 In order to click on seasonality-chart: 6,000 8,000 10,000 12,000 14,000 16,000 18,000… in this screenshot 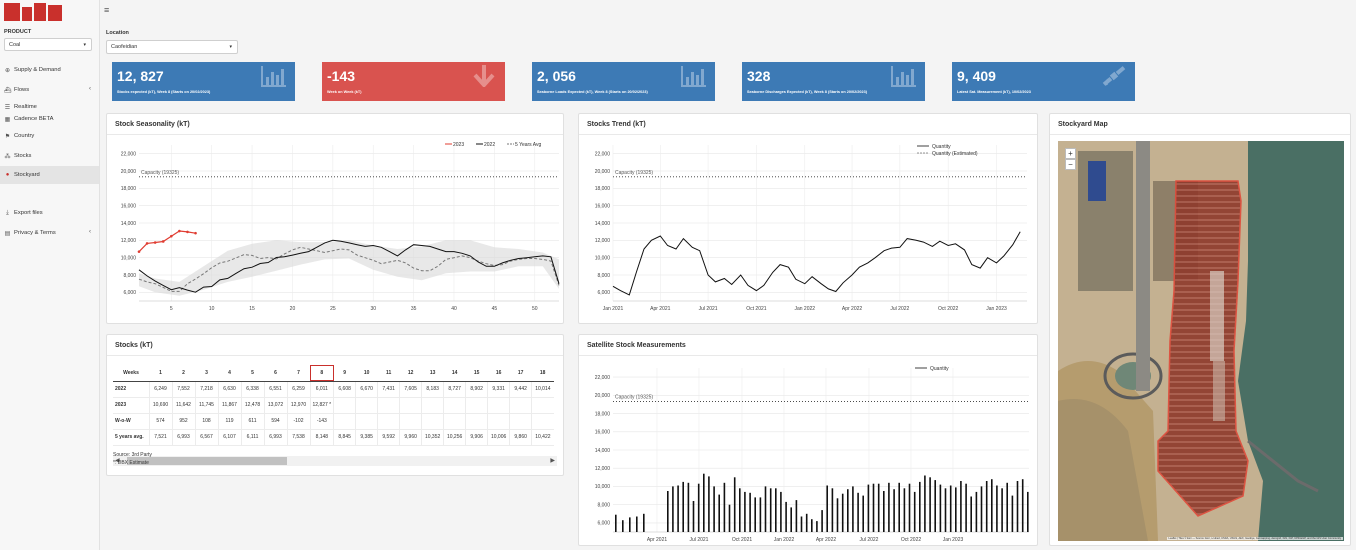, I will do `click(340, 227)`.